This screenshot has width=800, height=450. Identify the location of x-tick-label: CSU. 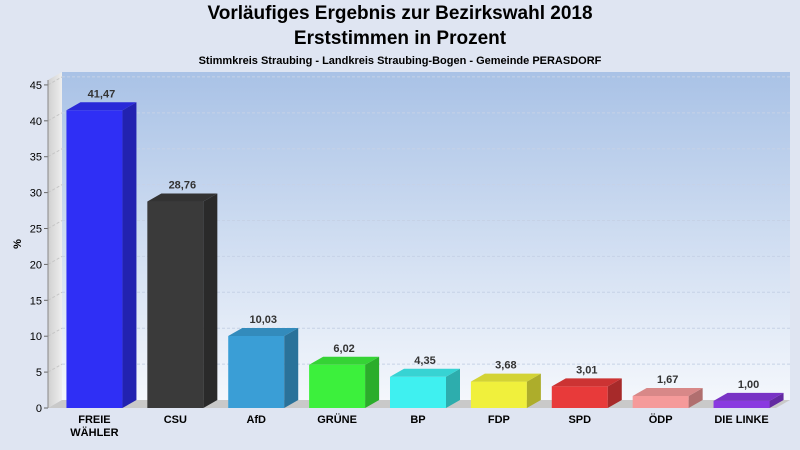
(175, 420).